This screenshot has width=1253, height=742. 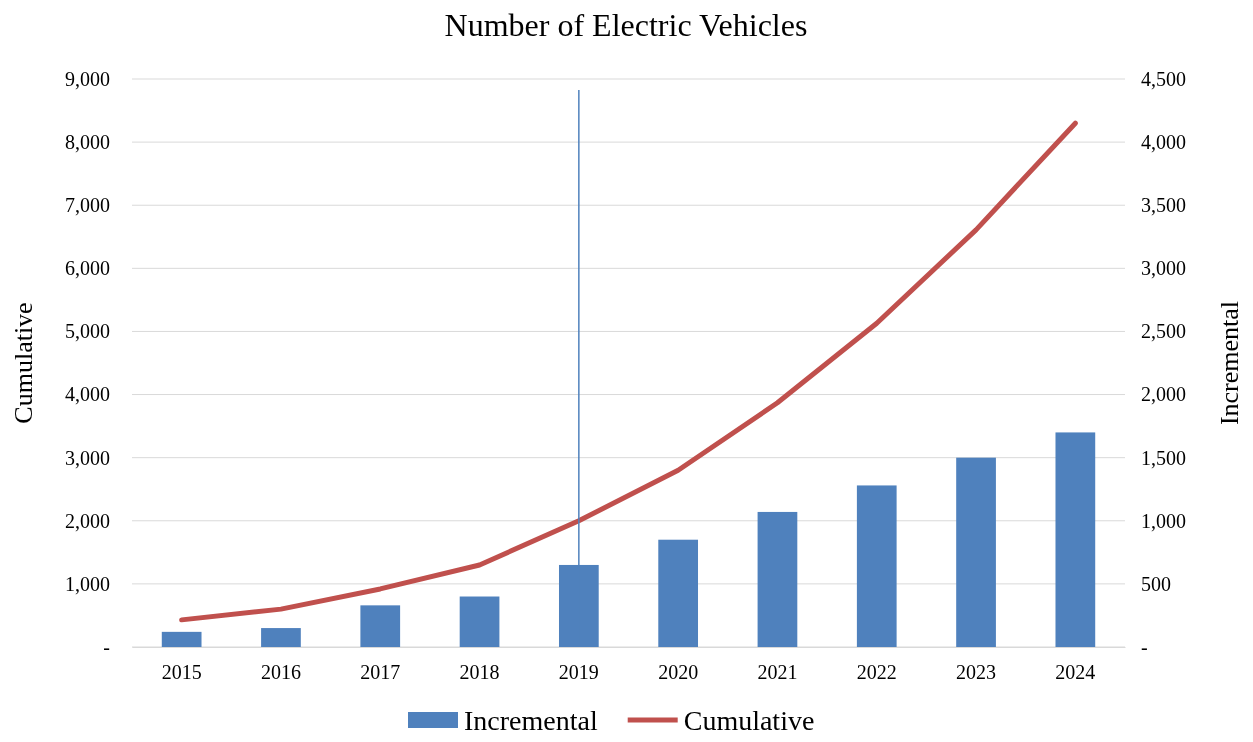 I want to click on y2-tick-label: 4,000, so click(x=1163, y=142).